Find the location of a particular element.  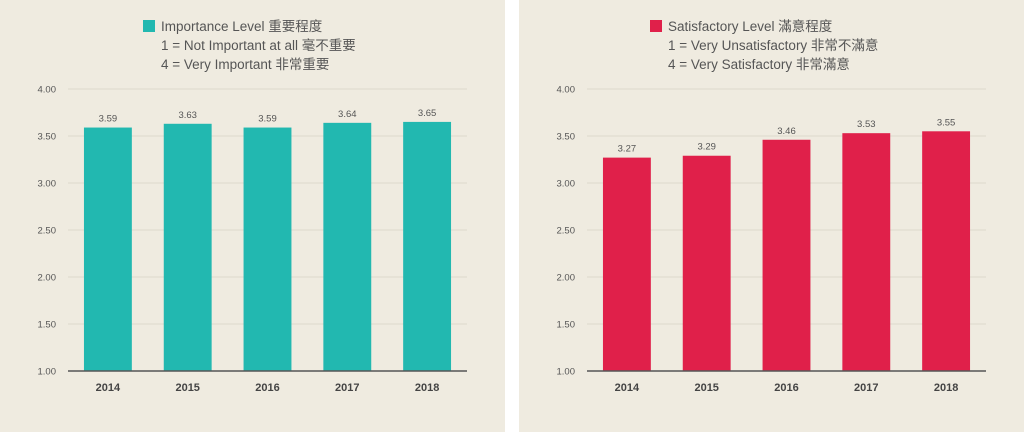

bar-value-label-2017: 3.53 is located at coordinates (866, 124).